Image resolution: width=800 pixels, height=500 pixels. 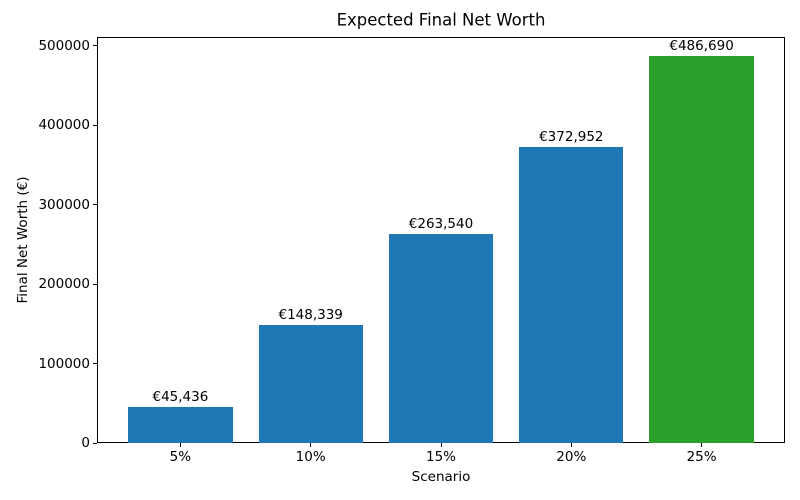 I want to click on chart-title: Expected Final Net Worth, so click(x=441, y=20).